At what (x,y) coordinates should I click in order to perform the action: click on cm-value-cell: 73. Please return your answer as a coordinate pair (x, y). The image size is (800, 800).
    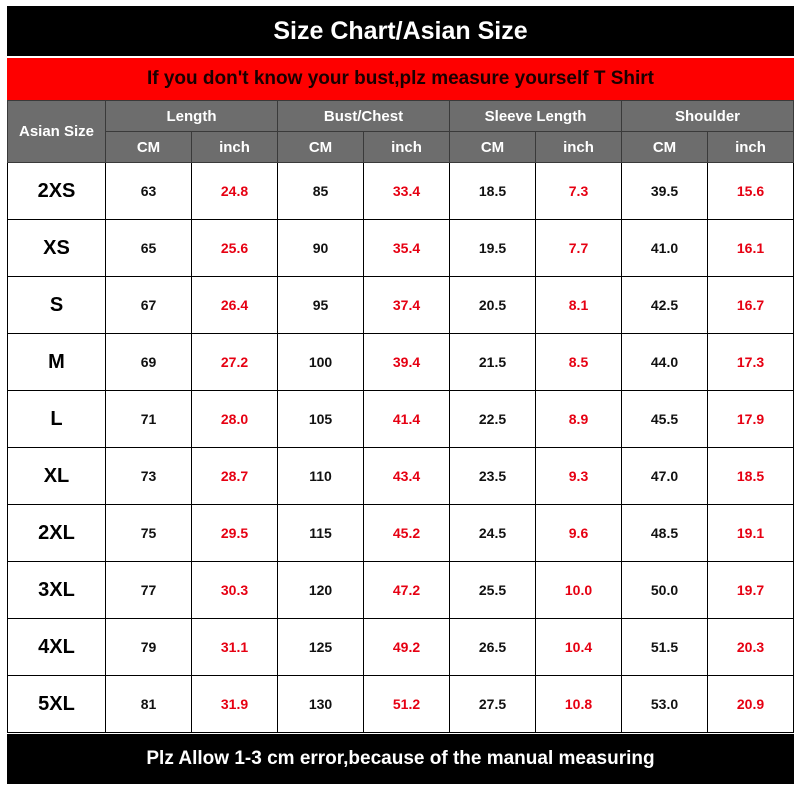
    Looking at the image, I should click on (148, 476).